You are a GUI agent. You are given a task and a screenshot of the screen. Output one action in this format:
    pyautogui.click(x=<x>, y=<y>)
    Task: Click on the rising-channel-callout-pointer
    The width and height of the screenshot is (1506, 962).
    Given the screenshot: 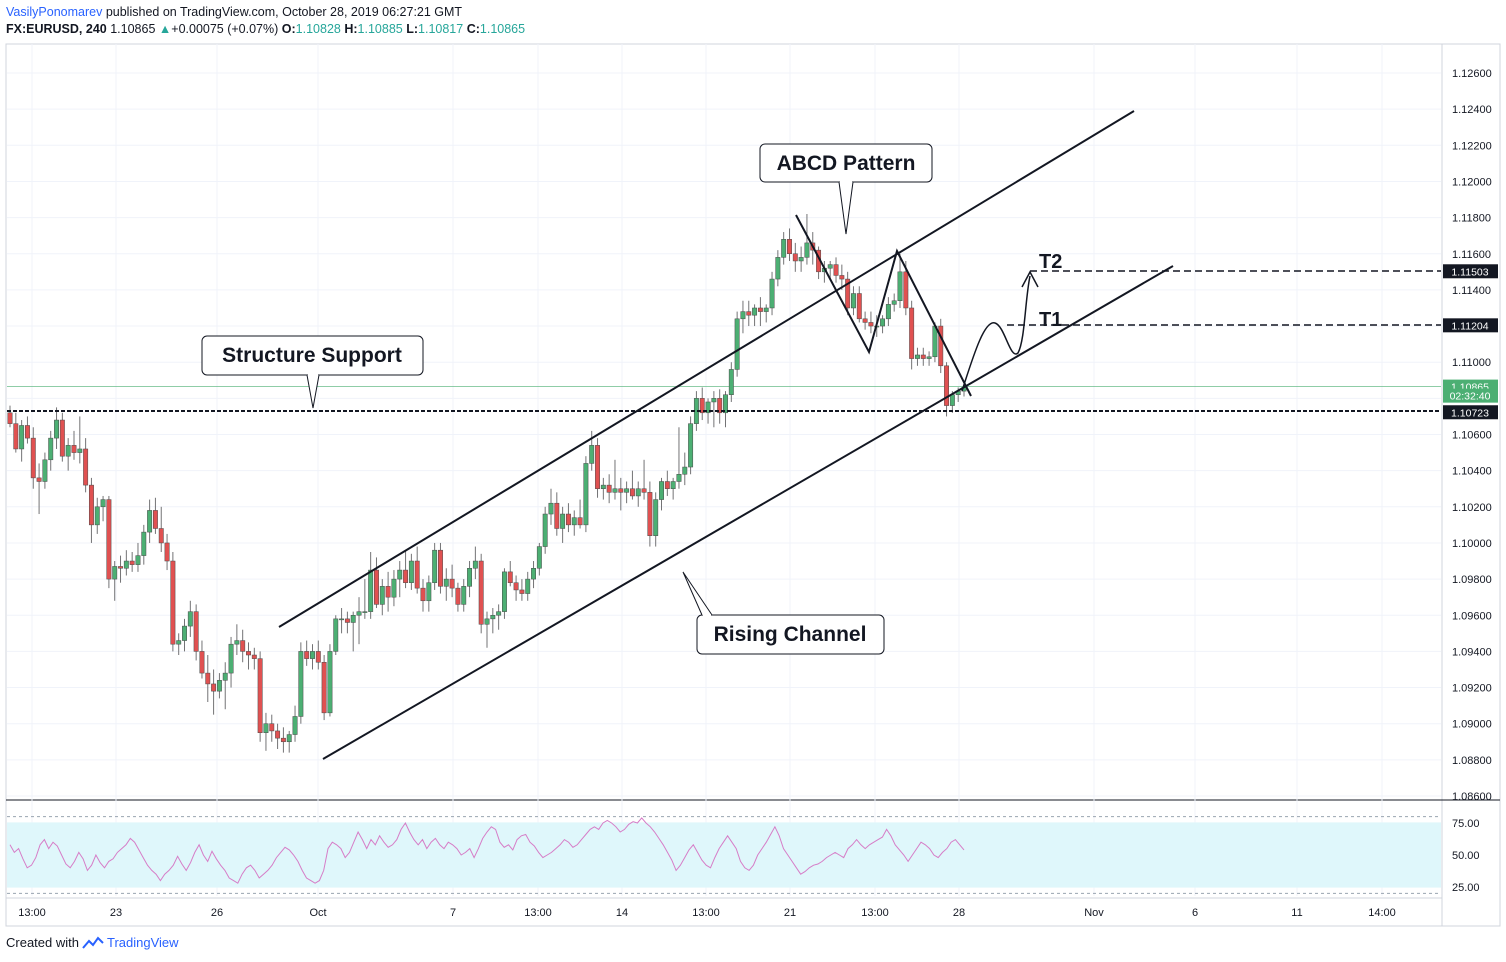 What is the action you would take?
    pyautogui.click(x=697, y=593)
    